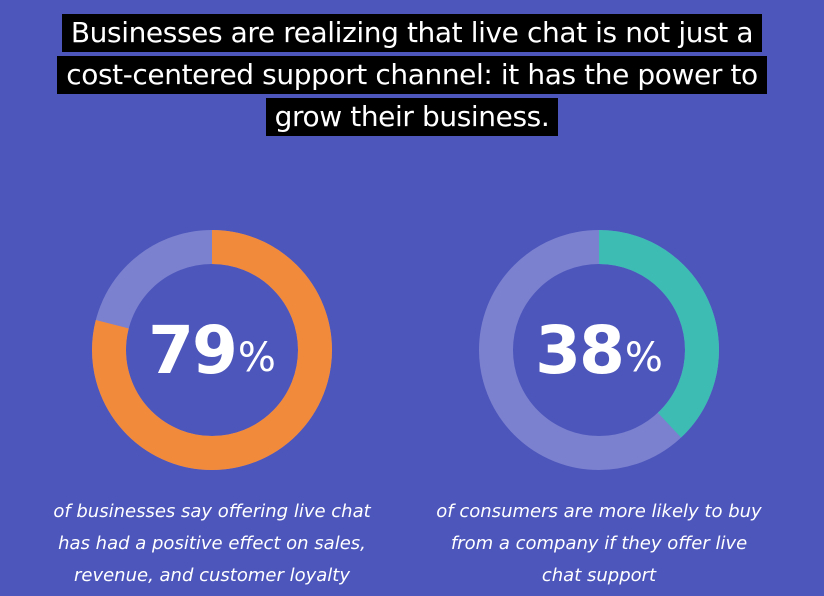 The height and width of the screenshot is (596, 824). What do you see at coordinates (599, 575) in the screenshot?
I see `caption-line: chat support` at bounding box center [599, 575].